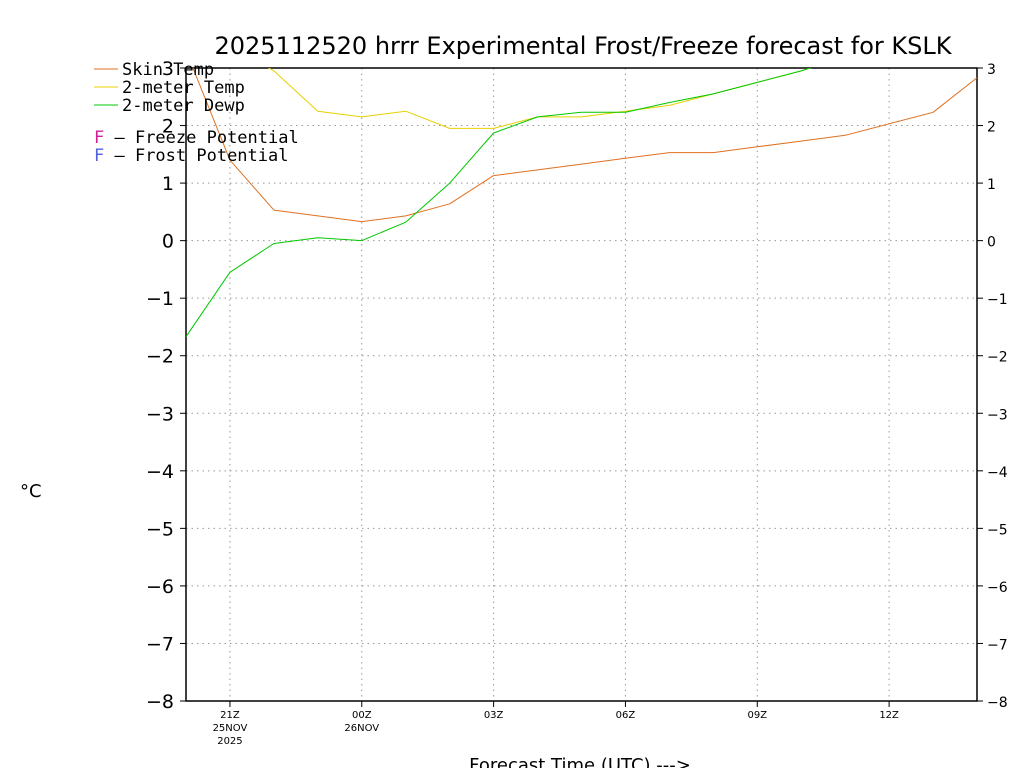 This screenshot has height=768, width=1024. I want to click on x-tick-label: 12Z, so click(889, 715).